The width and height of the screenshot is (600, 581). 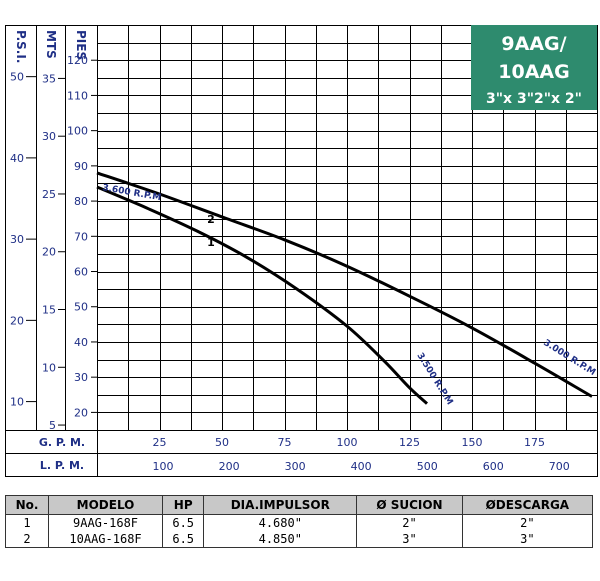 What do you see at coordinates (27, 522) in the screenshot?
I see `cell-no: 1` at bounding box center [27, 522].